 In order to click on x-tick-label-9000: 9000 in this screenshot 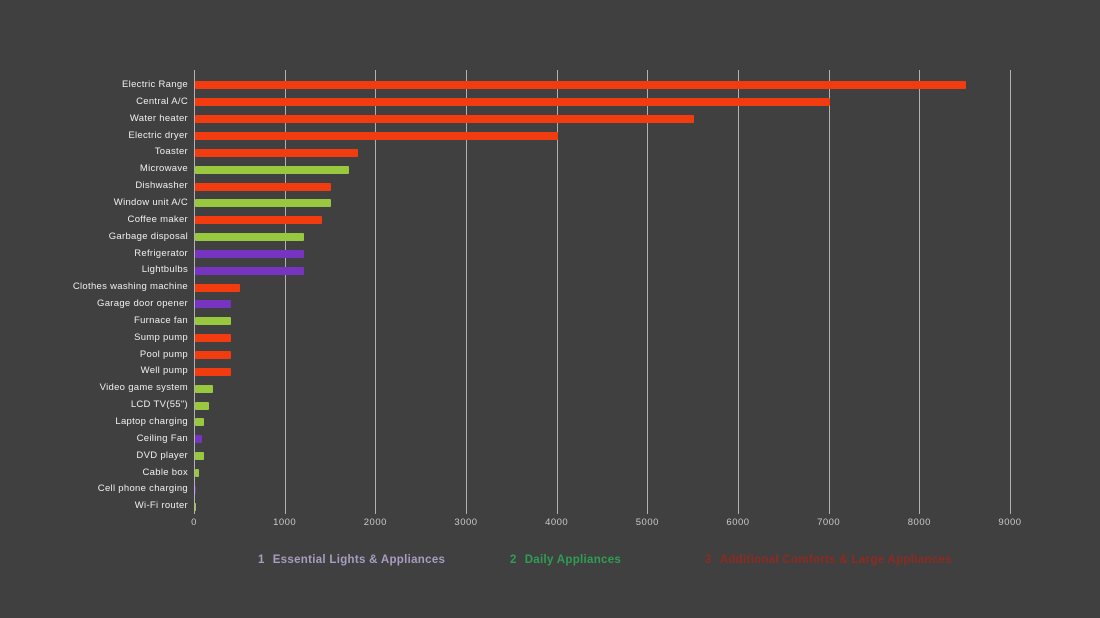, I will do `click(1010, 522)`.